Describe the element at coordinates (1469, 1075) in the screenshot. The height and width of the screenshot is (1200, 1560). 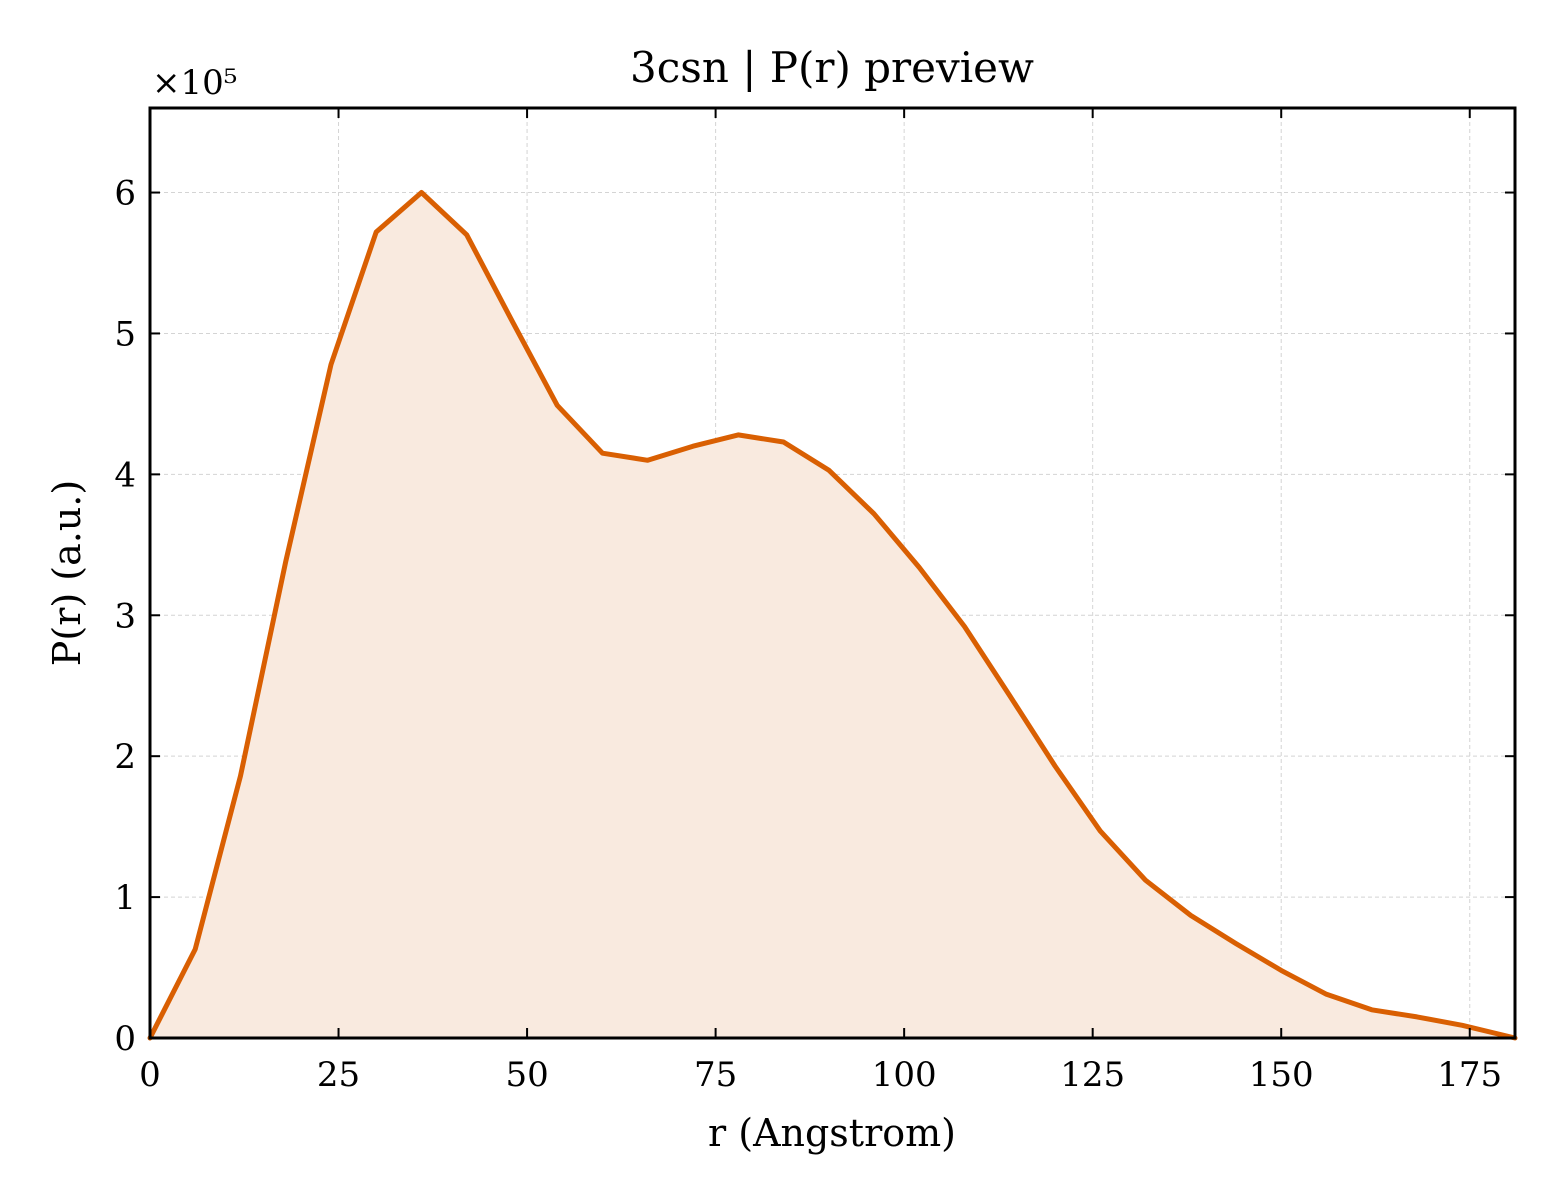
I see `x-tick-label: 175` at that location.